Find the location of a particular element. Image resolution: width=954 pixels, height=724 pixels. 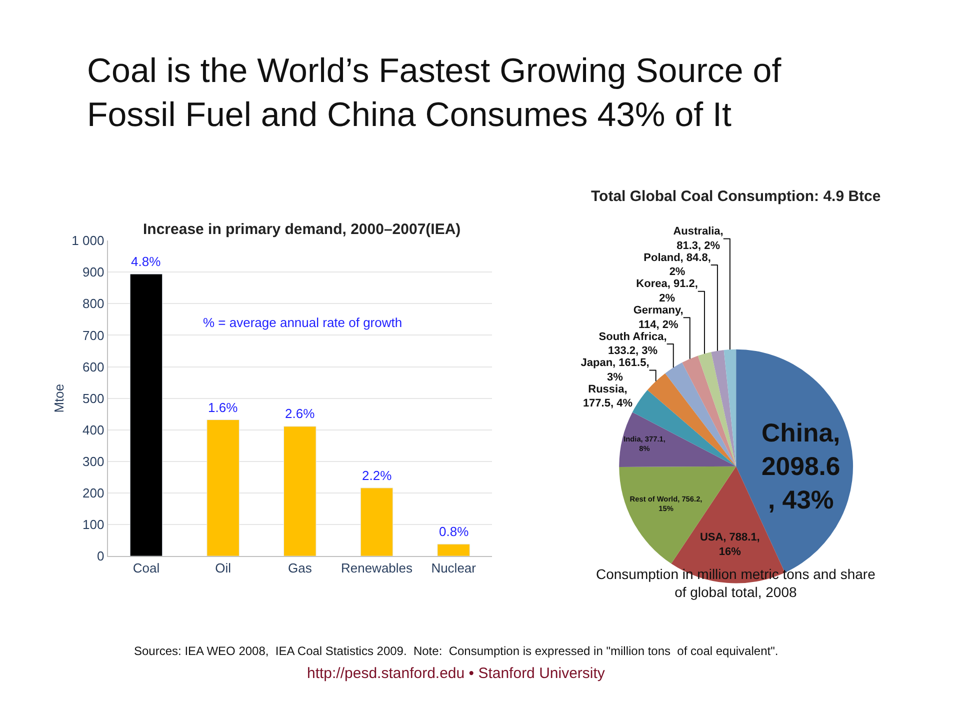

annotation: 0.8% is located at coordinates (454, 531).